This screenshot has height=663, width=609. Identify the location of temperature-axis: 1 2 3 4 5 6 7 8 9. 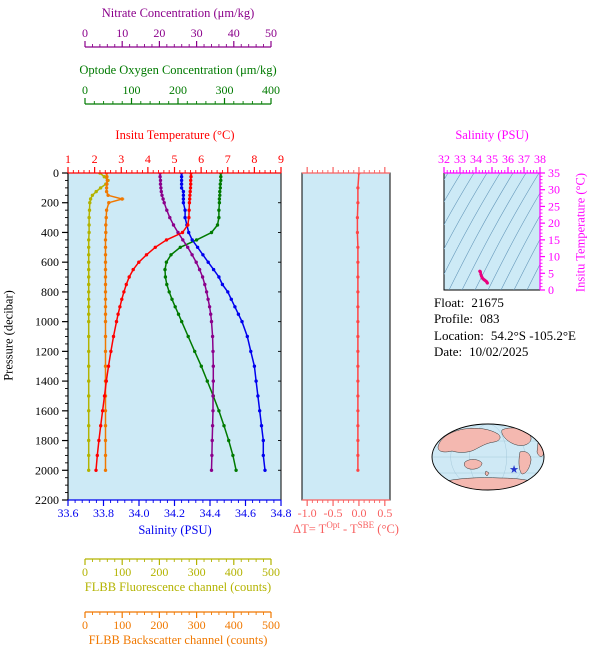
(174, 163).